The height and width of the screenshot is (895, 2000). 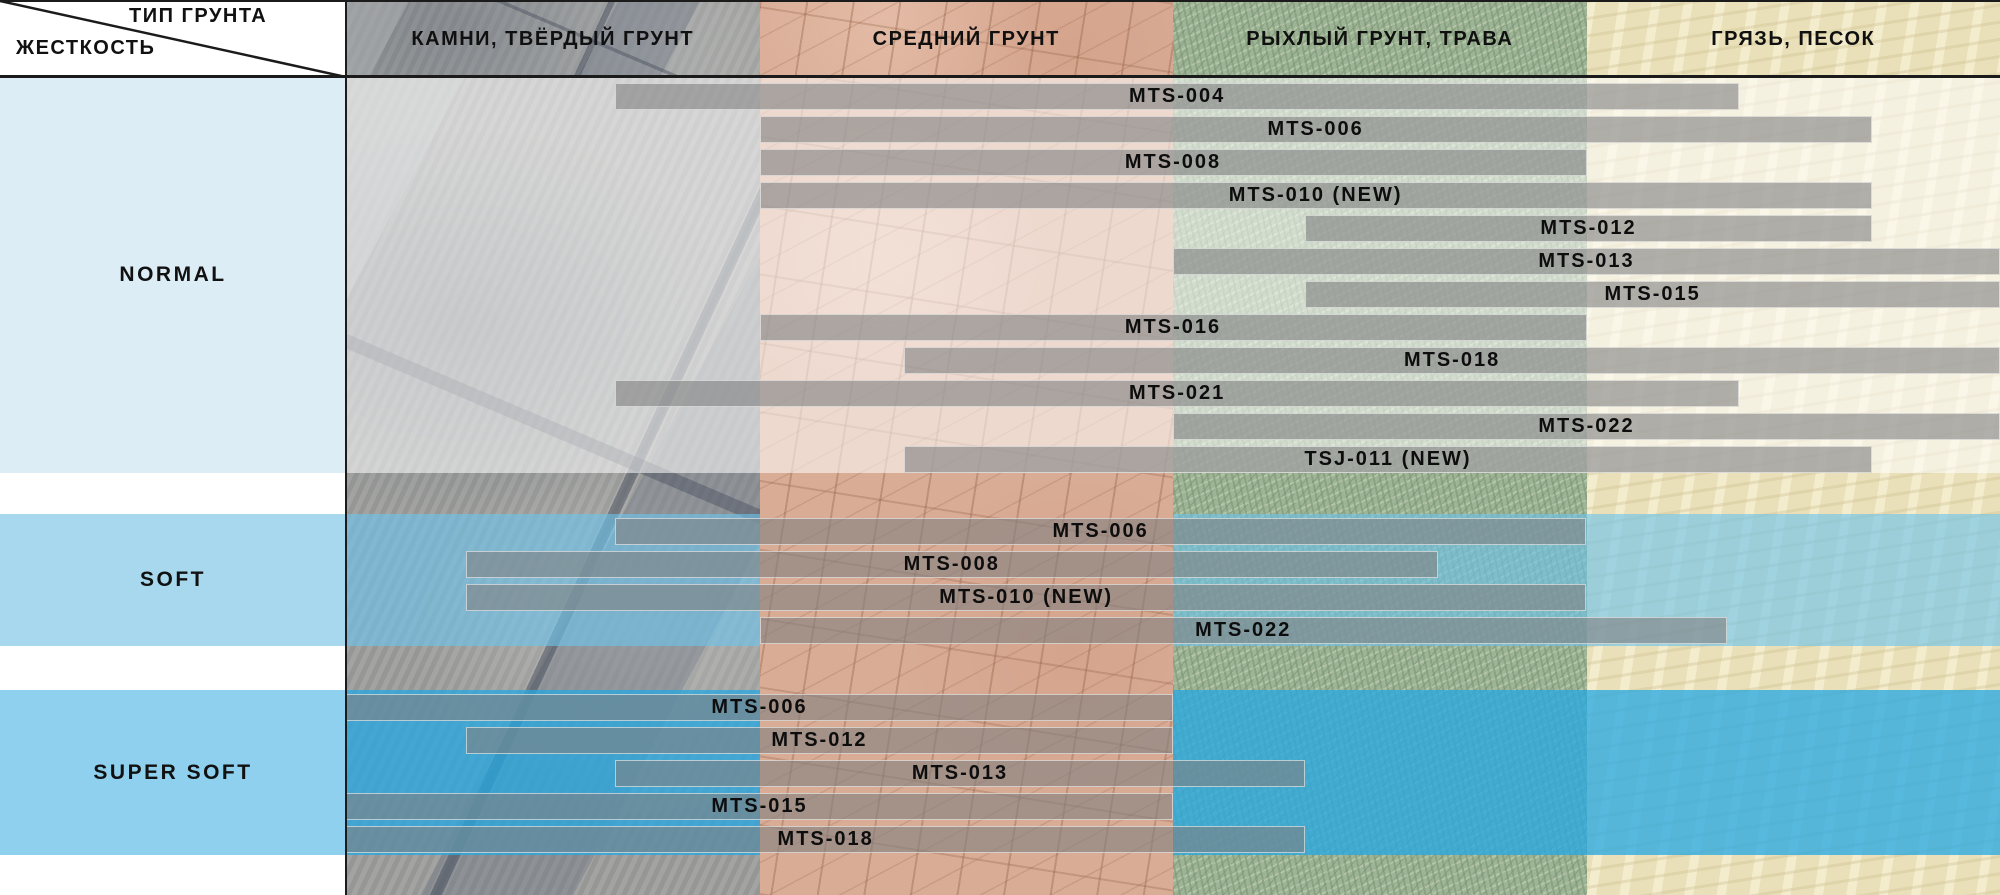 I want to click on band-overlay-normal-medium, so click(x=966, y=275).